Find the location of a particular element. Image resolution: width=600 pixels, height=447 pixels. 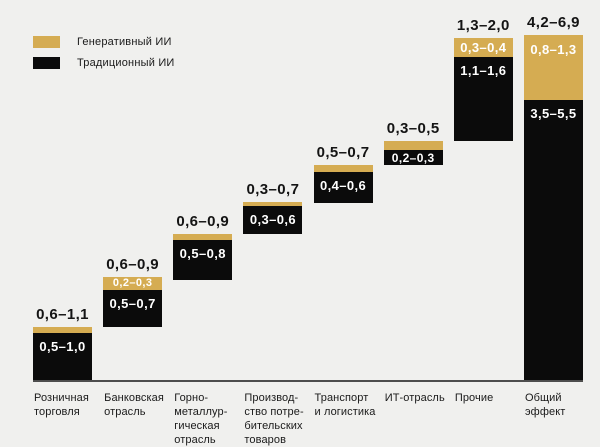

legend-label-traditional: Традиционный ИИ is located at coordinates (126, 63).